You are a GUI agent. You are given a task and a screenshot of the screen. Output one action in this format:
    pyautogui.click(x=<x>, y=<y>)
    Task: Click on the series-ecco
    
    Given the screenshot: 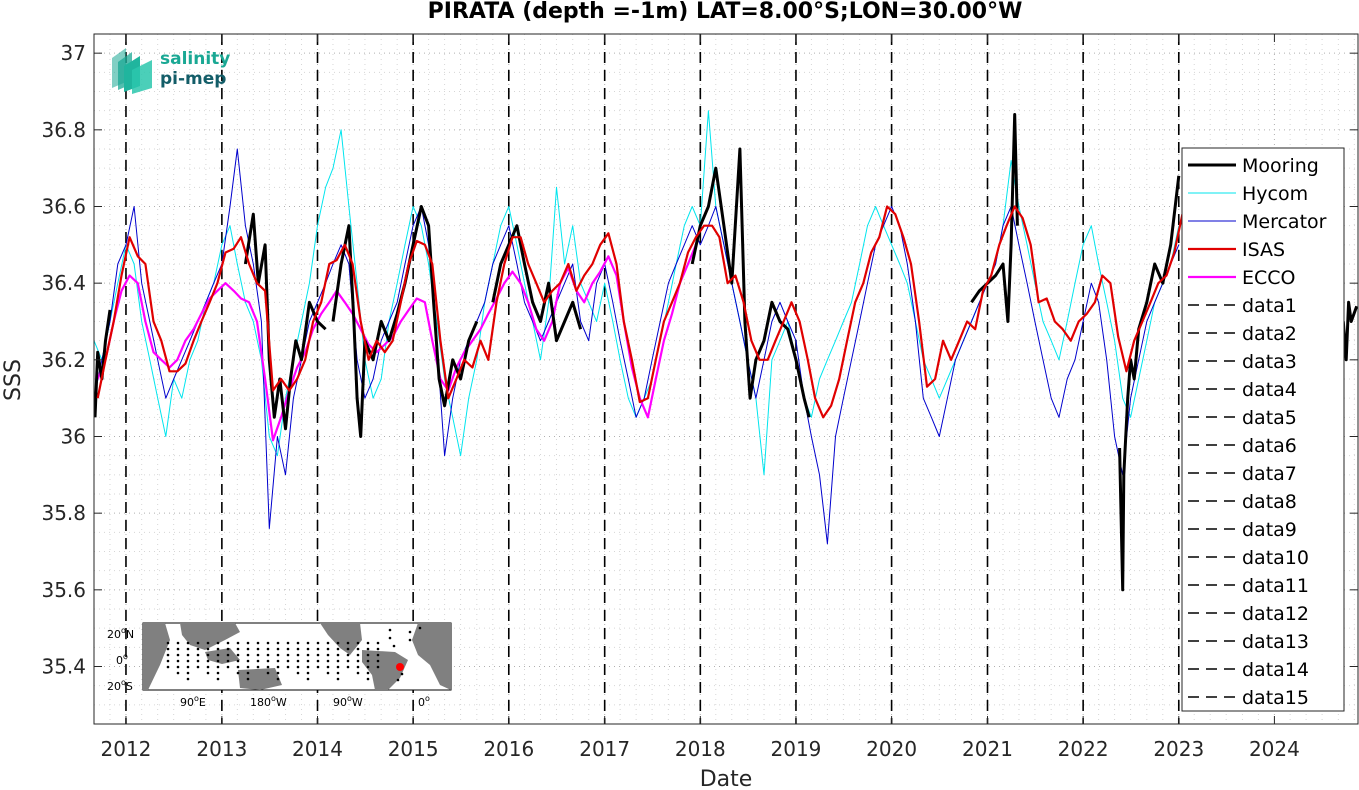 What is the action you would take?
    pyautogui.click(x=396, y=343)
    